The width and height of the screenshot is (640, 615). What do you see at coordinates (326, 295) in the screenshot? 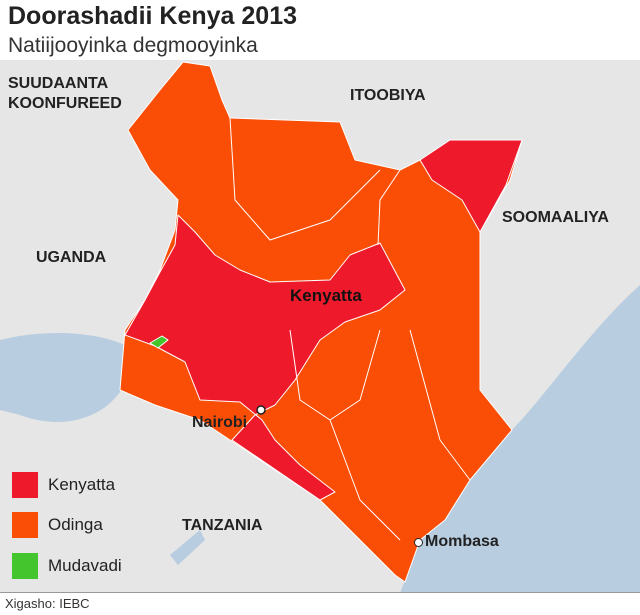
I see `label-kenyatta-region: Kenyatta` at bounding box center [326, 295].